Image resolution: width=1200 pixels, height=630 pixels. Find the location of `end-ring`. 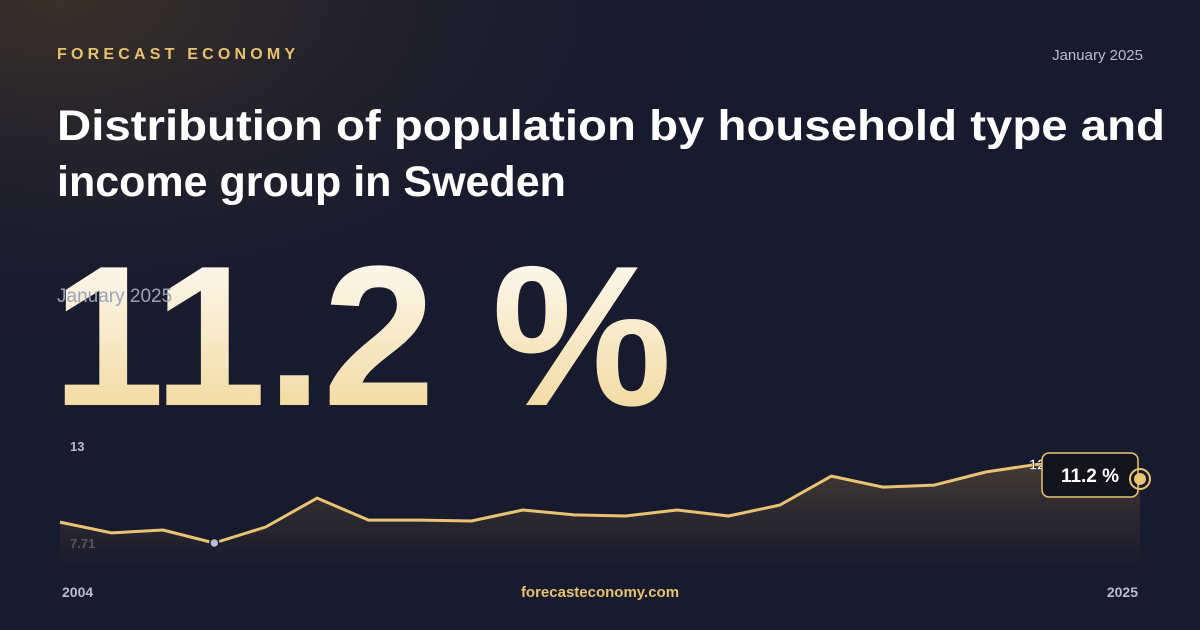

end-ring is located at coordinates (1140, 479).